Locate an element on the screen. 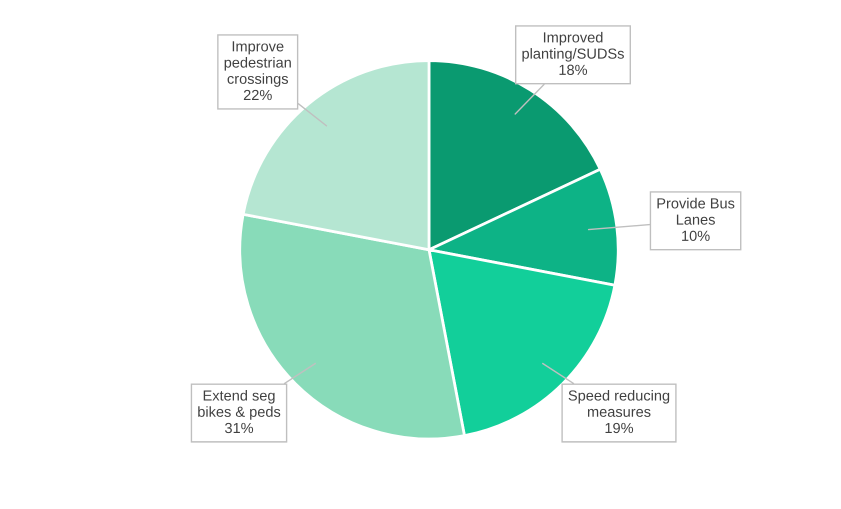 The width and height of the screenshot is (841, 509). data-label: 19% is located at coordinates (620, 428).